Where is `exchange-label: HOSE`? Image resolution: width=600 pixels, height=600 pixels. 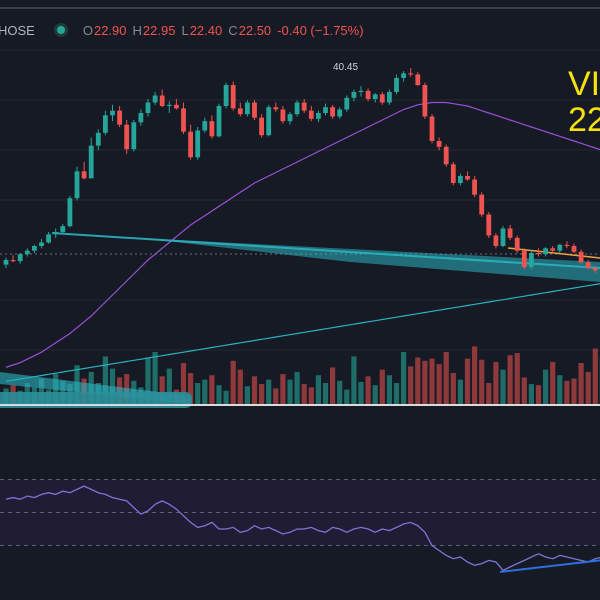 exchange-label: HOSE is located at coordinates (17, 30).